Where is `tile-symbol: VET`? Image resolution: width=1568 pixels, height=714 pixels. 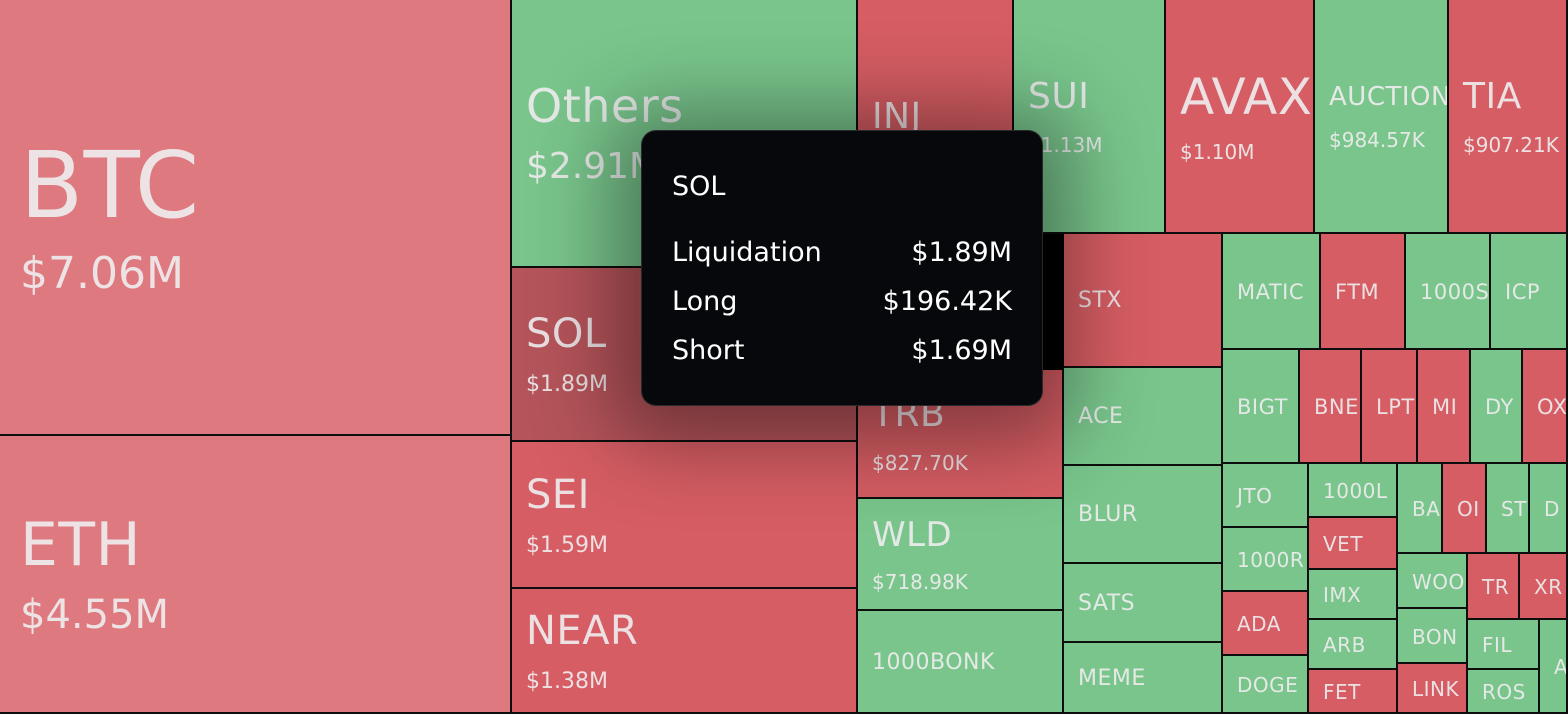 tile-symbol: VET is located at coordinates (1343, 544).